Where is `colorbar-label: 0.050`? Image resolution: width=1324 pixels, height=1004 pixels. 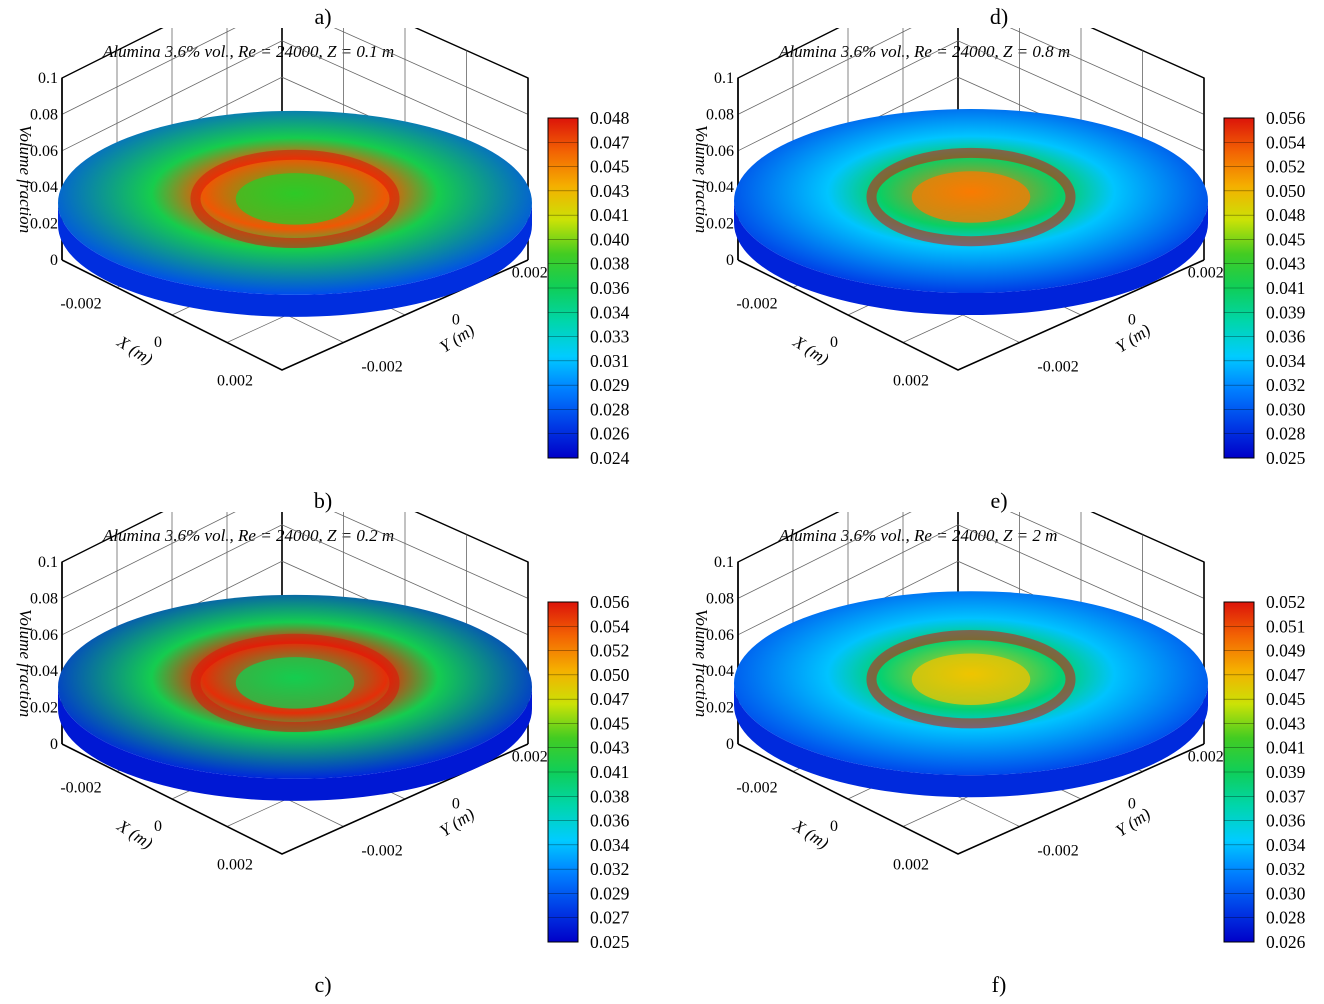
colorbar-label: 0.050 is located at coordinates (610, 675).